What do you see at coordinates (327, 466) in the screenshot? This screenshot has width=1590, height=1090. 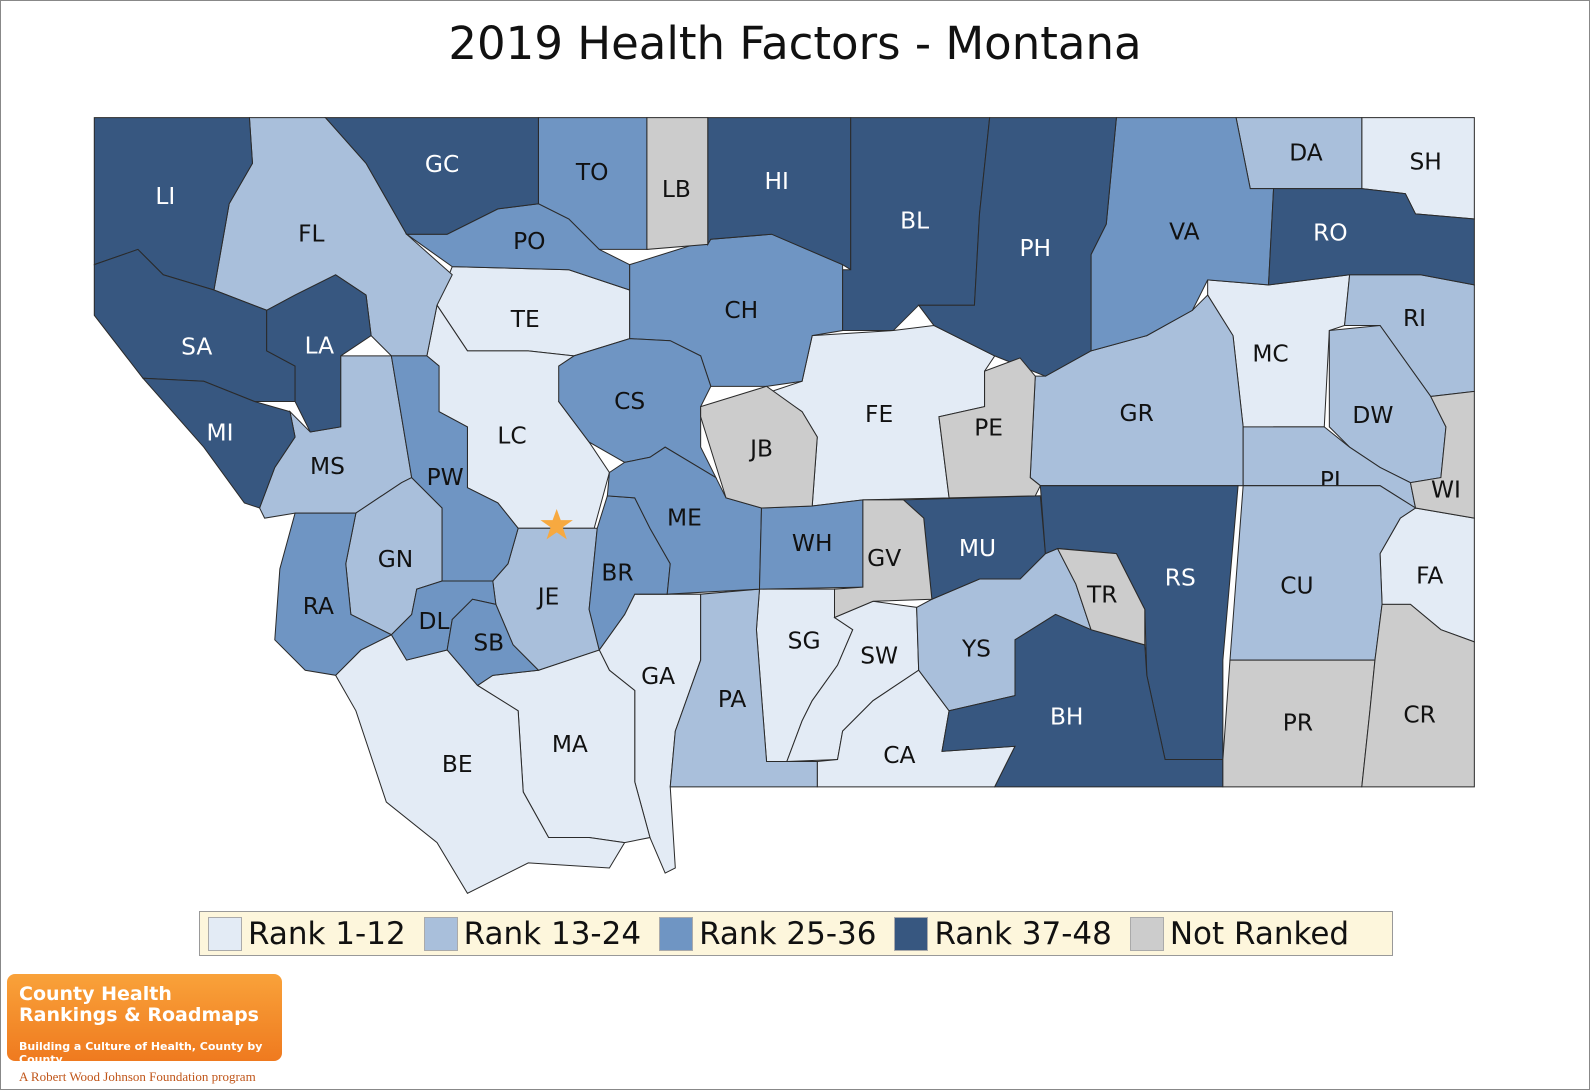 I see `county-label: MS` at bounding box center [327, 466].